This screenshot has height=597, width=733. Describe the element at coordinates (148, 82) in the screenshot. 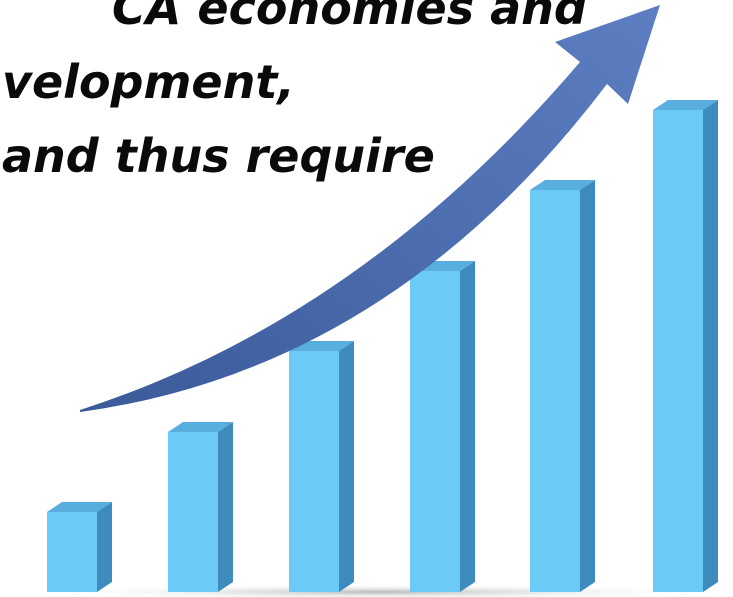

I see `text-line: velopment,` at that location.